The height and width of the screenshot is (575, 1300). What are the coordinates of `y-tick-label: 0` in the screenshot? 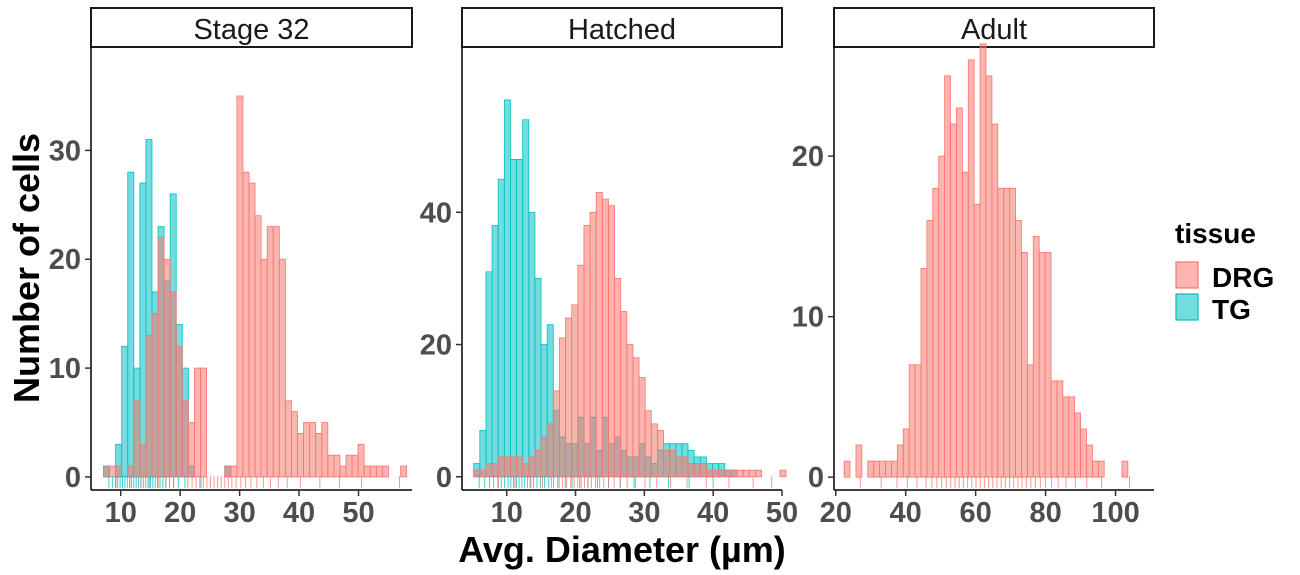 It's located at (73, 478).